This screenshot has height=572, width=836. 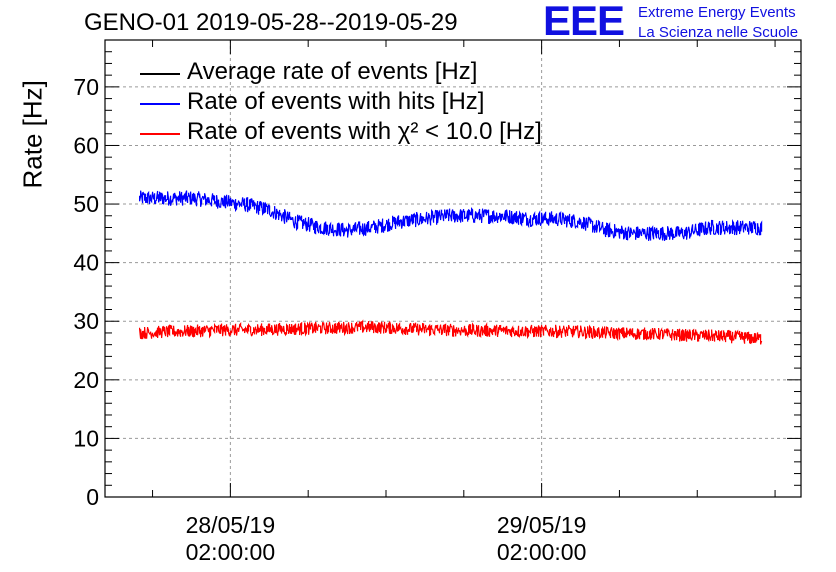 I want to click on logo-line-2: La Scienza nelle Scuole, so click(x=718, y=32).